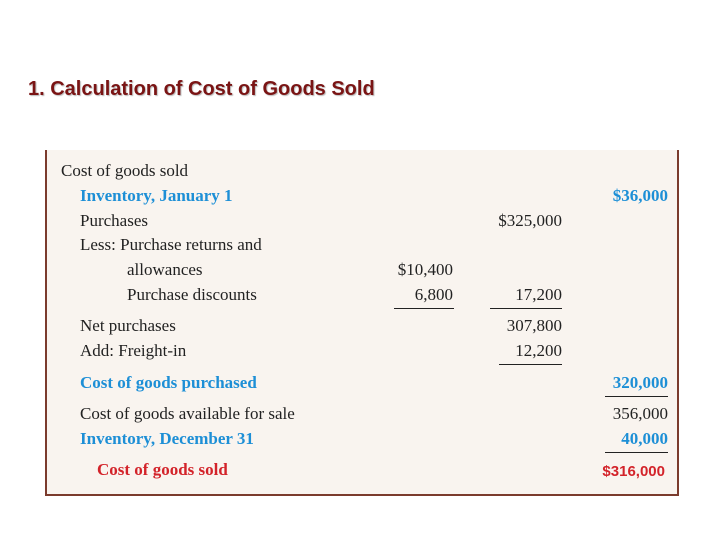  Describe the element at coordinates (167, 438) in the screenshot. I see `inventory-dec-label: Inventory, December 31` at that location.